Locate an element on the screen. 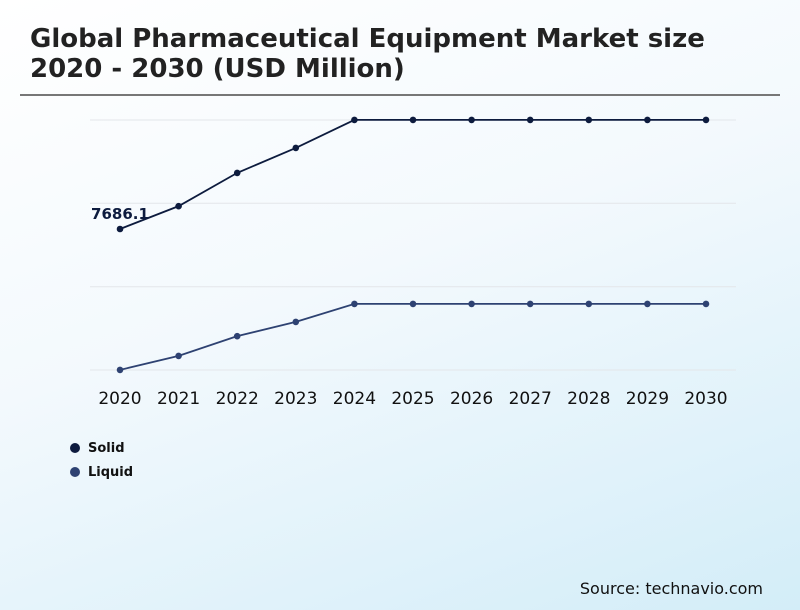  legend: Solid Liquid is located at coordinates (101, 460).